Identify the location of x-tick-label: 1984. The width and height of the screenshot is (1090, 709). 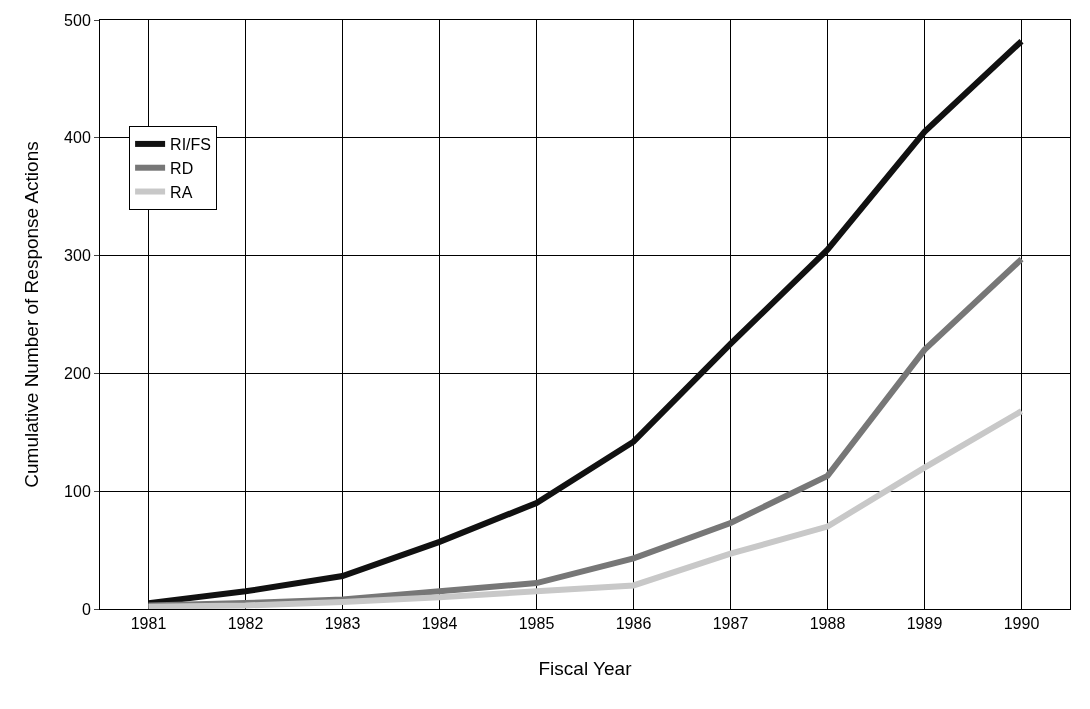
(439, 624).